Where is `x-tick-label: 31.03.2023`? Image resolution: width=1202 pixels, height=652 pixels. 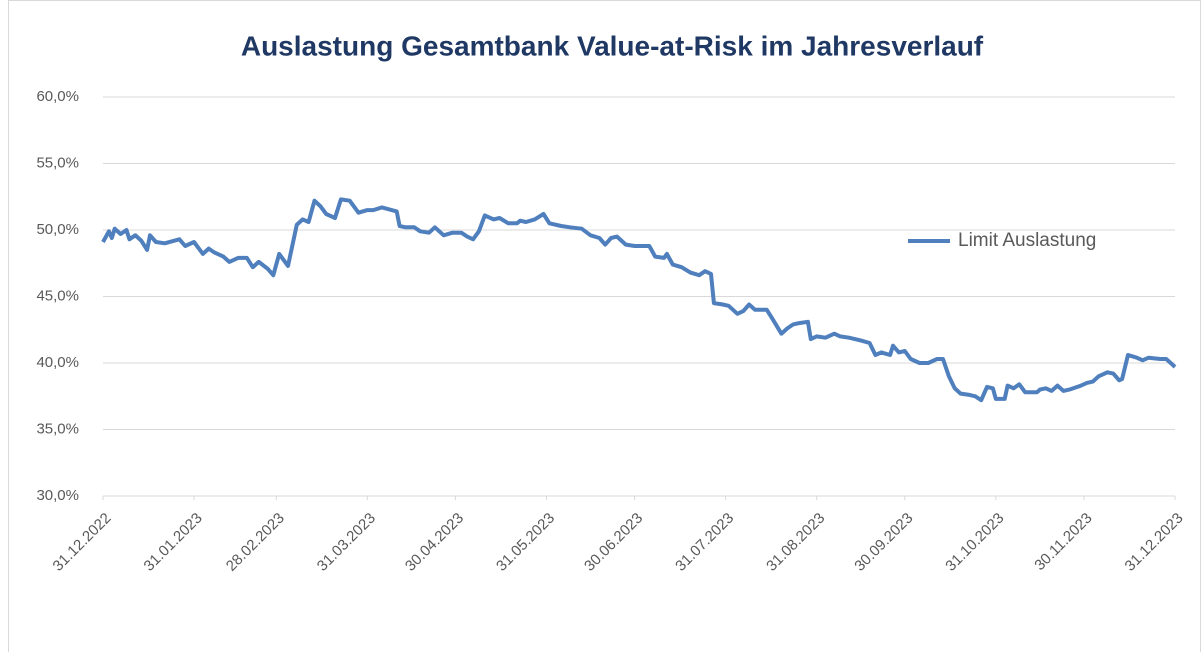
x-tick-label: 31.03.2023 is located at coordinates (346, 542).